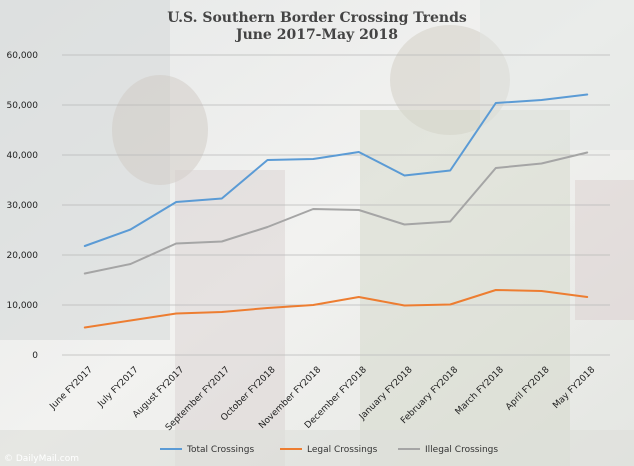  Describe the element at coordinates (342, 450) in the screenshot. I see `legend-label: Legal Crossings` at that location.